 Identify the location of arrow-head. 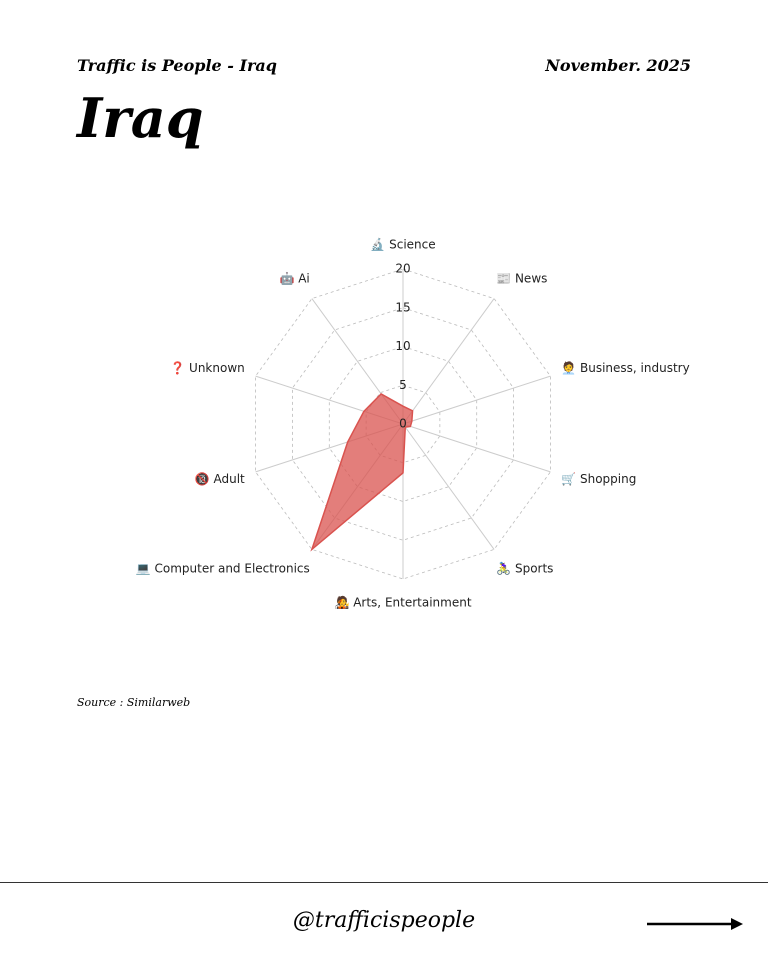
(737, 924).